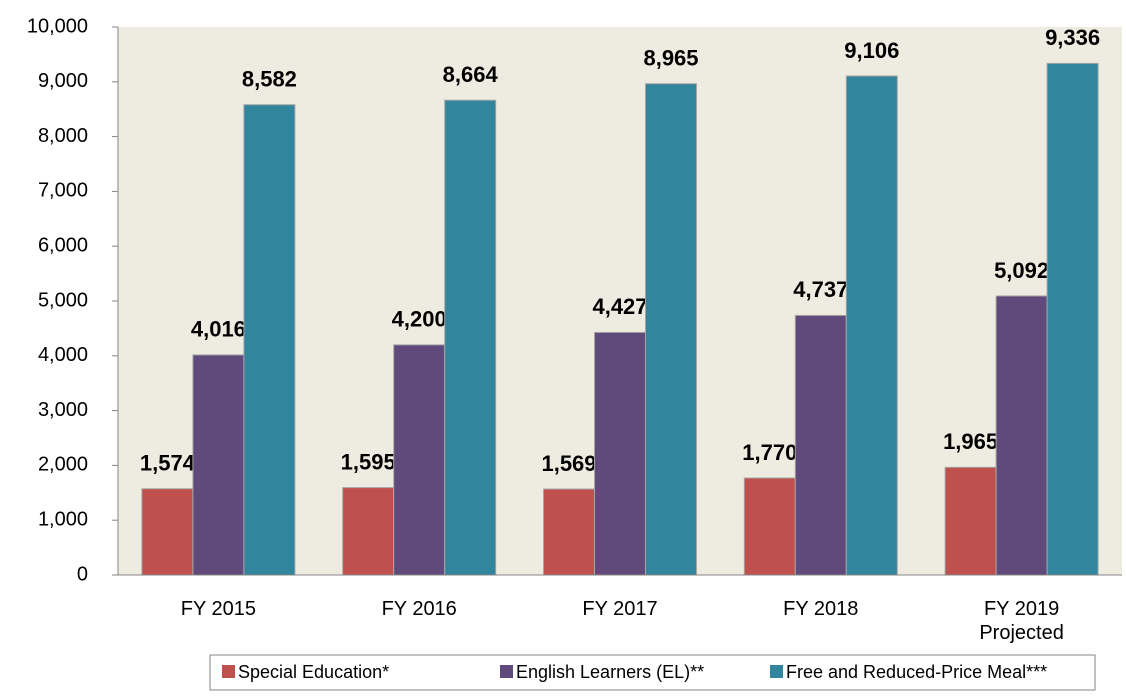  Describe the element at coordinates (1072, 37) in the screenshot. I see `data-label: 9,336` at that location.